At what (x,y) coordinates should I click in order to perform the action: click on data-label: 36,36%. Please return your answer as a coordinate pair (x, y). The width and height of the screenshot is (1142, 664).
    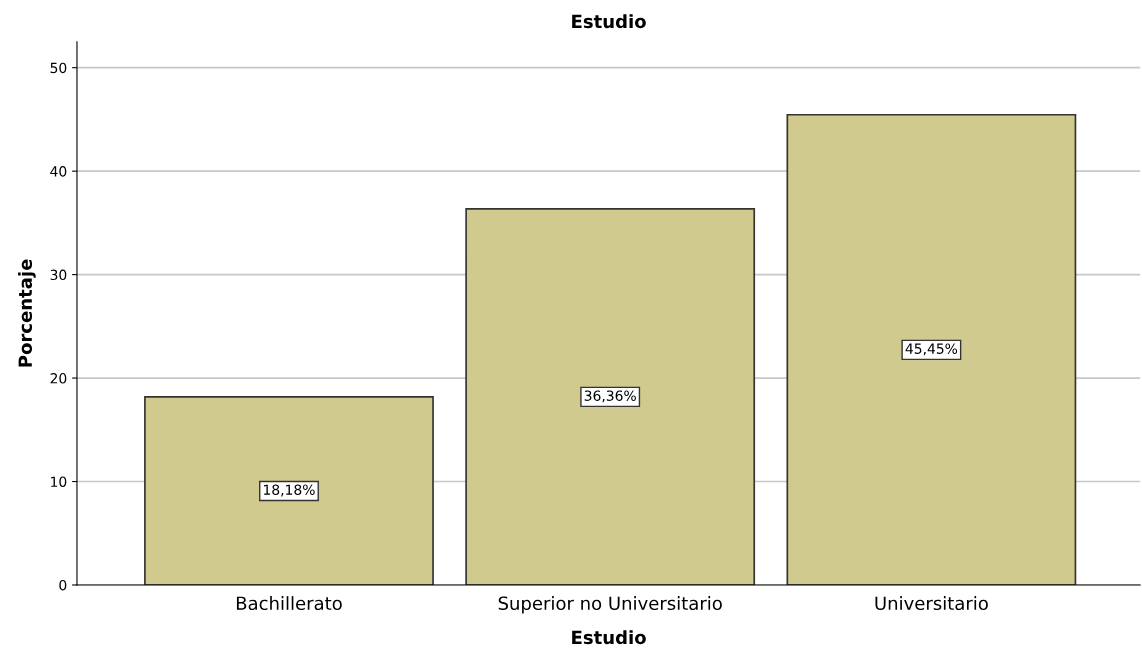
    Looking at the image, I should click on (610, 396).